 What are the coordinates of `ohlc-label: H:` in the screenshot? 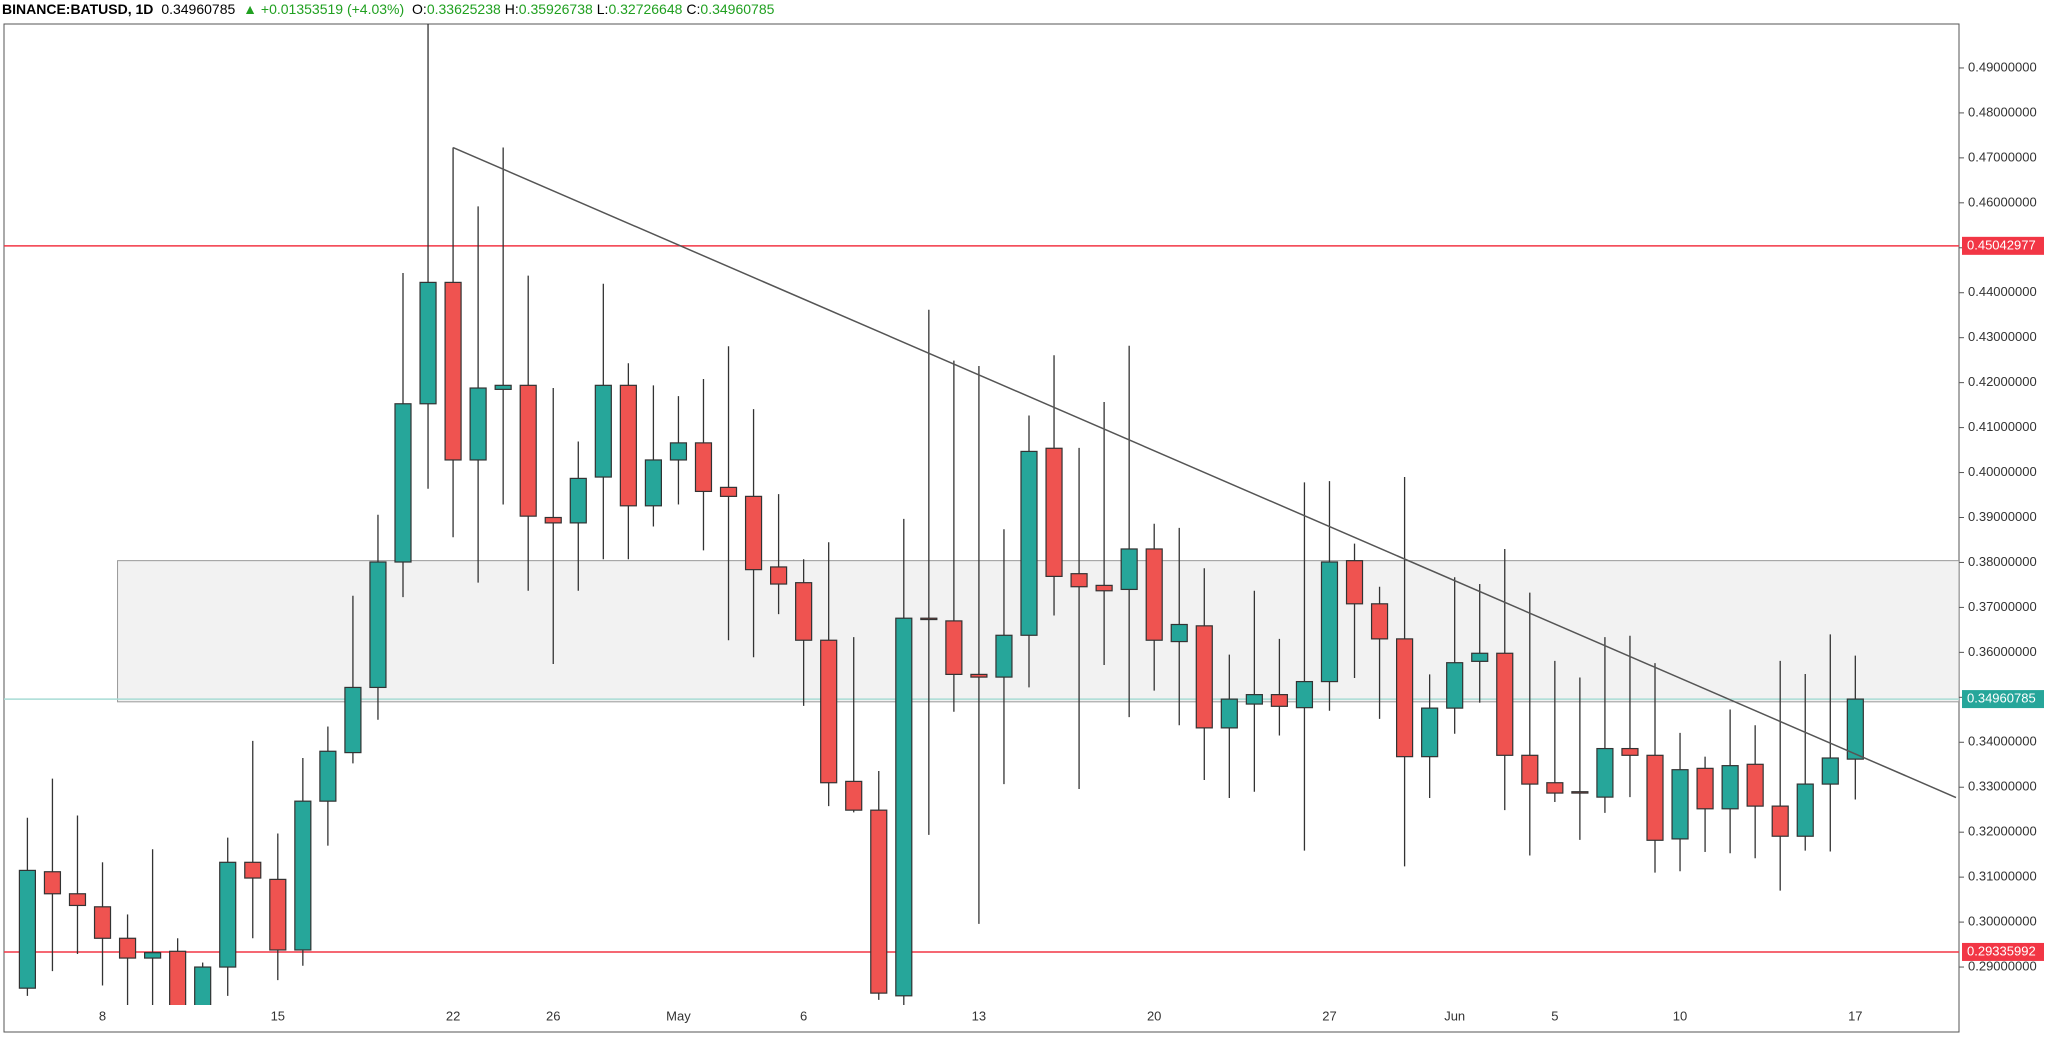 It's located at (511, 9).